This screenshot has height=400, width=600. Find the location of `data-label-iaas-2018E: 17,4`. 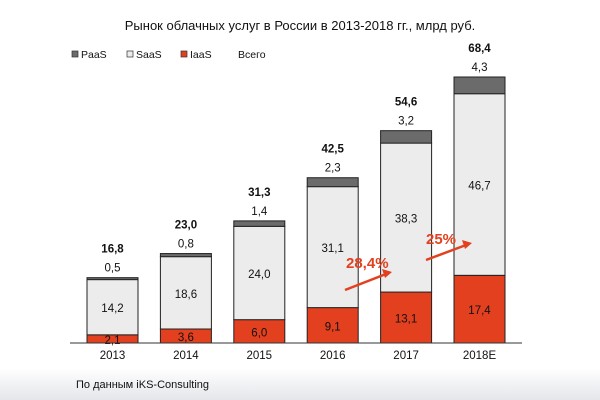

data-label-iaas-2018E: 17,4 is located at coordinates (479, 311).